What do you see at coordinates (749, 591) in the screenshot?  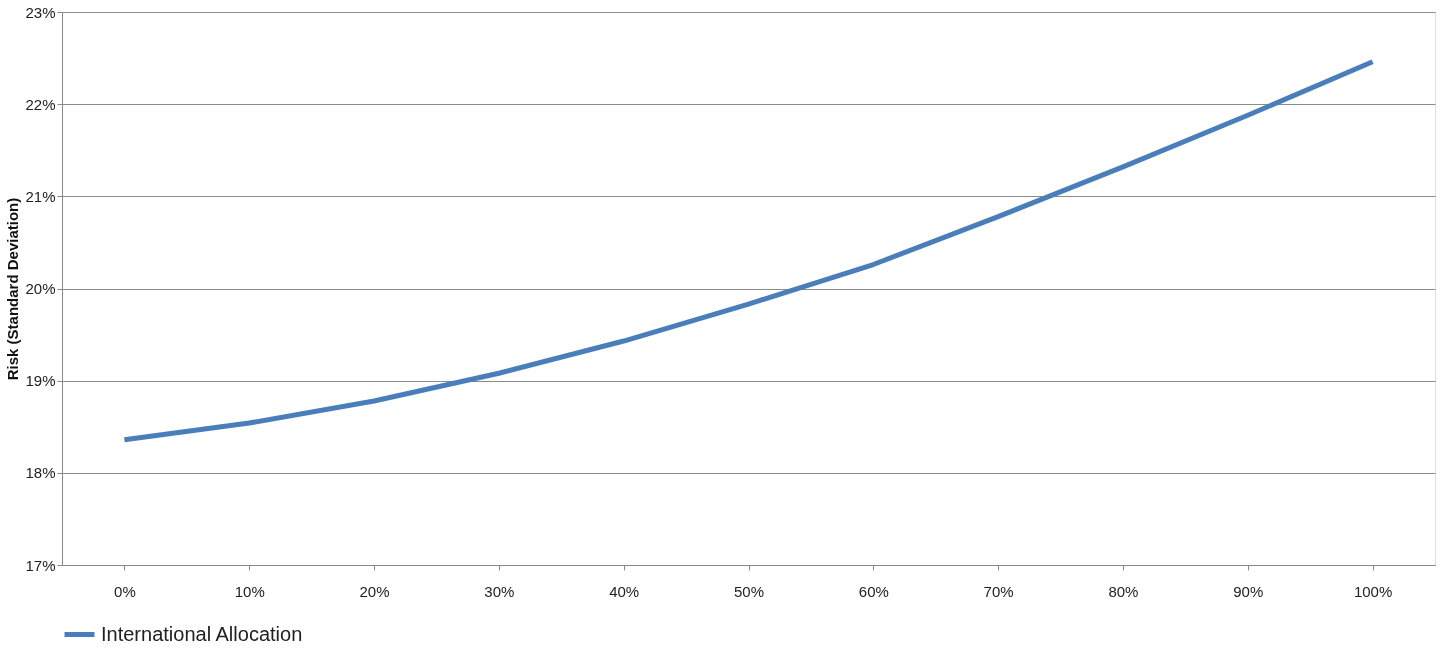 I see `x-tick-label: 50%` at bounding box center [749, 591].